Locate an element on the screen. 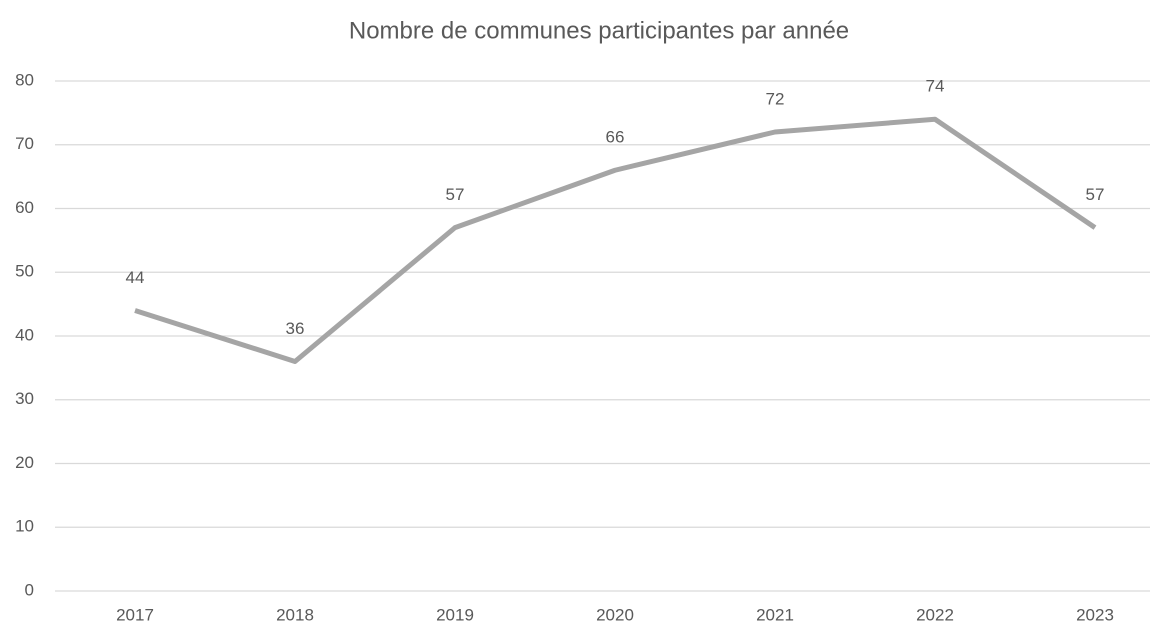 This screenshot has width=1159, height=630. y-tick-label: 0 is located at coordinates (29, 589).